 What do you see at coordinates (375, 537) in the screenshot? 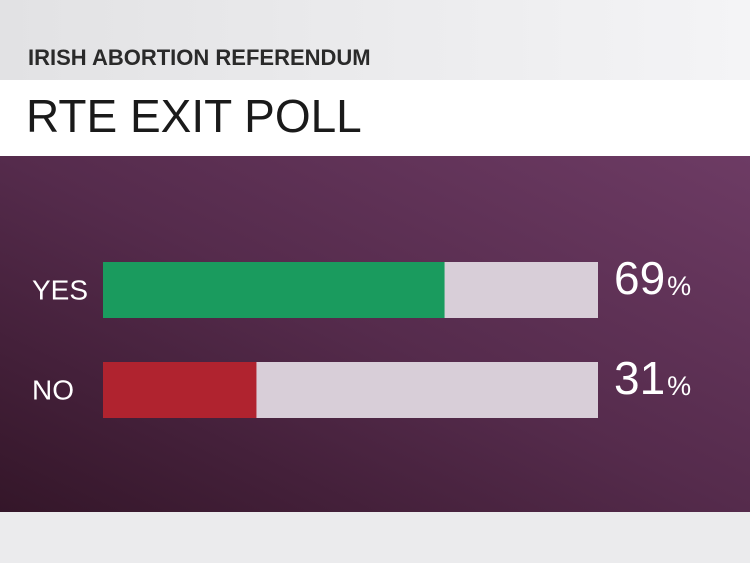
I see `footer-background` at bounding box center [375, 537].